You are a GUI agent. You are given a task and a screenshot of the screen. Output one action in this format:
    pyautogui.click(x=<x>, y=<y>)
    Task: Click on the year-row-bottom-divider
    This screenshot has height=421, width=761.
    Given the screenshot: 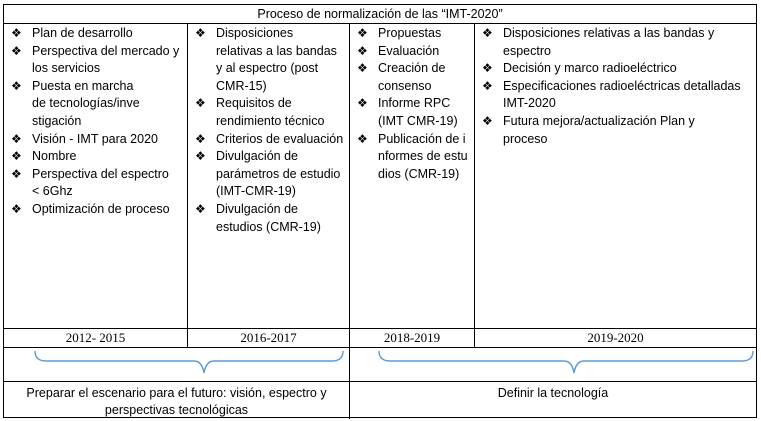 What is the action you would take?
    pyautogui.click(x=380, y=347)
    